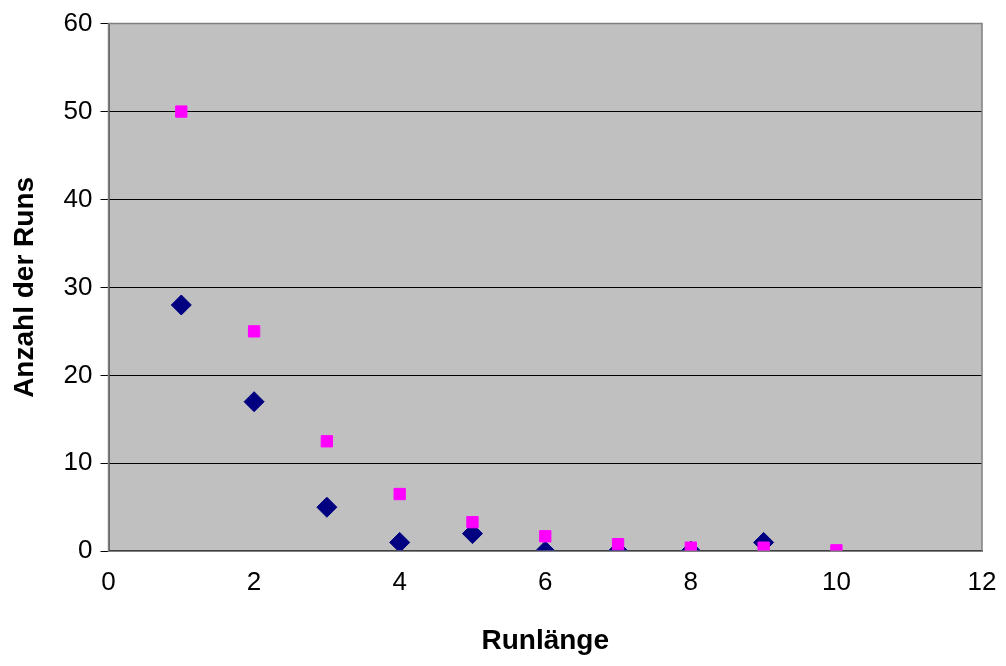 The height and width of the screenshot is (666, 1006). What do you see at coordinates (78, 373) in the screenshot?
I see `y-tick-label: 20` at bounding box center [78, 373].